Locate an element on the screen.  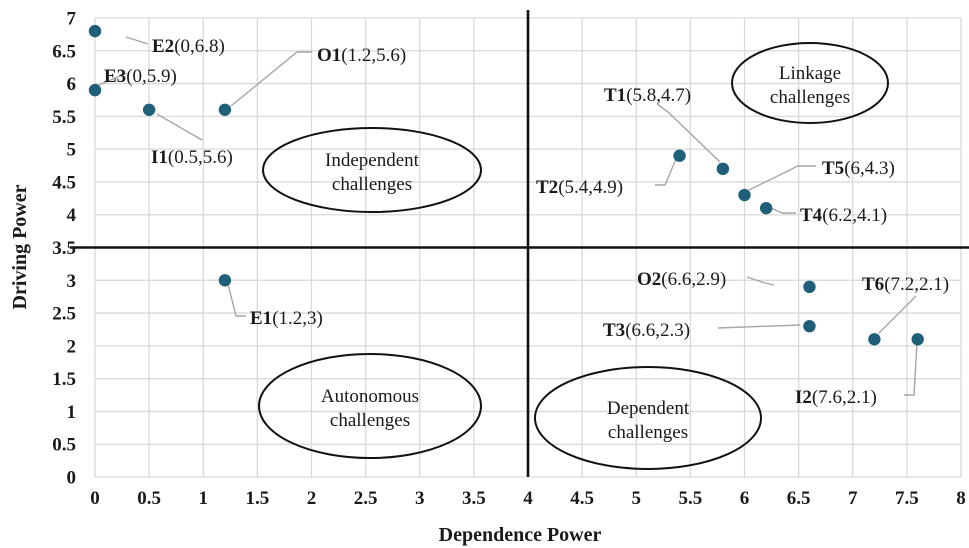
point-label-t4: T4(6.2,4.1) is located at coordinates (843, 215).